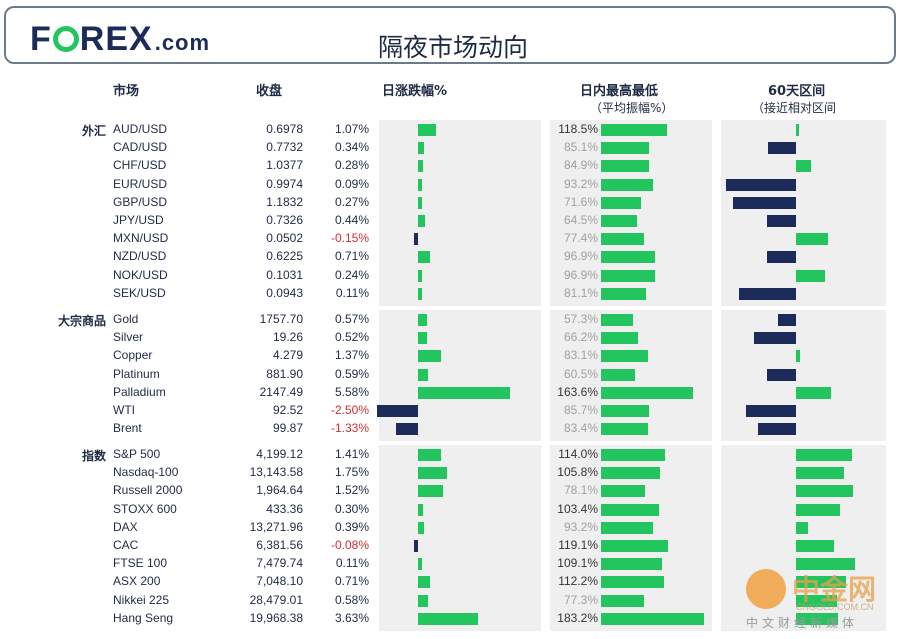 This screenshot has width=903, height=639. What do you see at coordinates (766, 589) in the screenshot?
I see `watermark-logo-icon` at bounding box center [766, 589].